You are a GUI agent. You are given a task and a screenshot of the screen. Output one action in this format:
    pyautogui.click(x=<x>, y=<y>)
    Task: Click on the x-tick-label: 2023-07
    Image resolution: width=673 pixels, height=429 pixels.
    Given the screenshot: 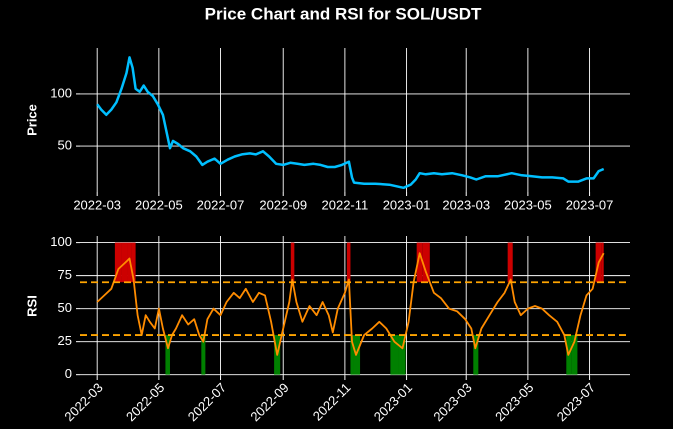 What is the action you would take?
    pyautogui.click(x=590, y=204)
    